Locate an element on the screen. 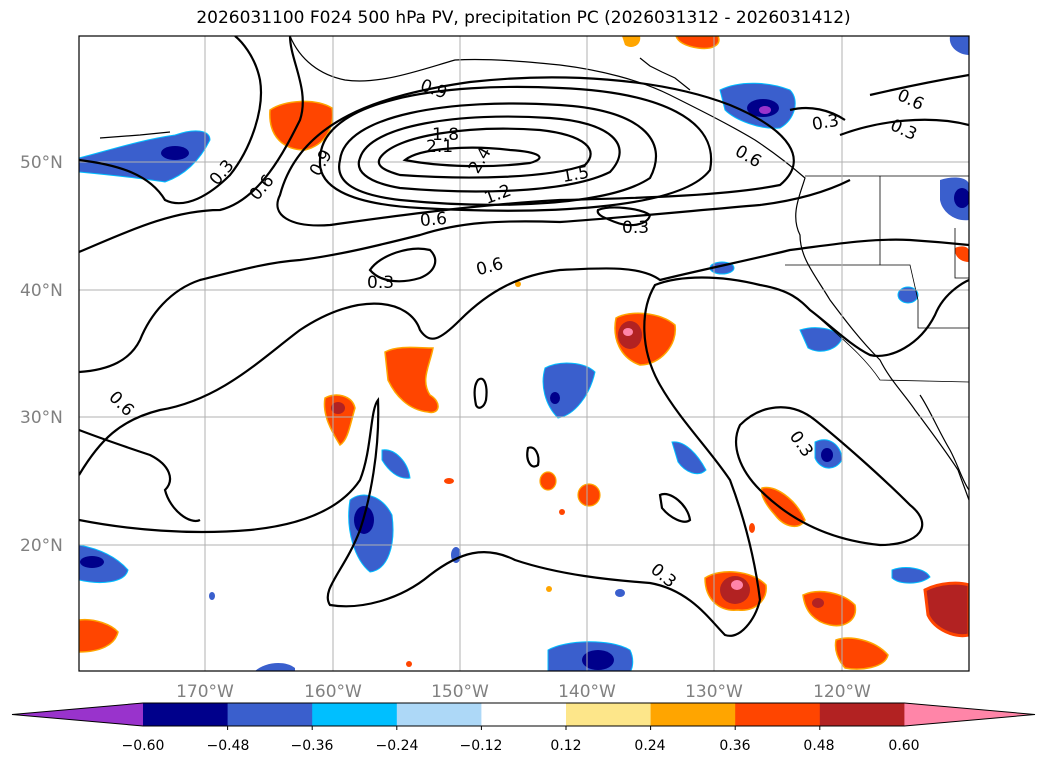 The height and width of the screenshot is (765, 1047). contour-label: 0.6 is located at coordinates (433, 220).